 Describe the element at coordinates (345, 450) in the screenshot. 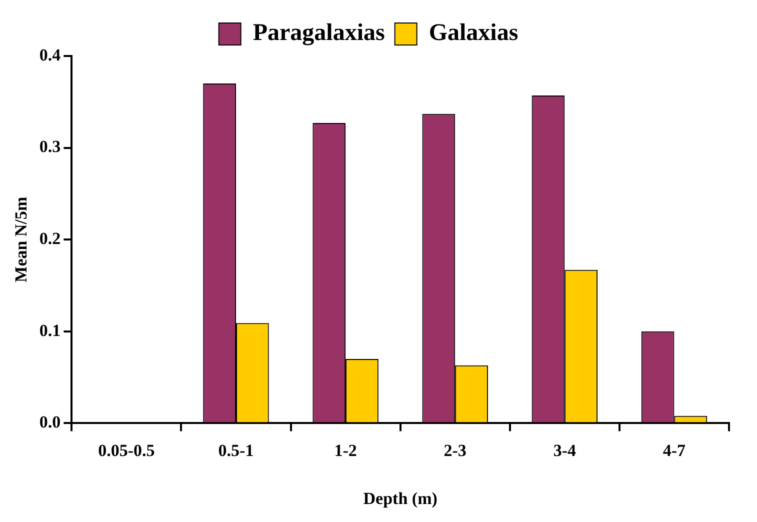

I see `x-tick-label: 1-2` at that location.